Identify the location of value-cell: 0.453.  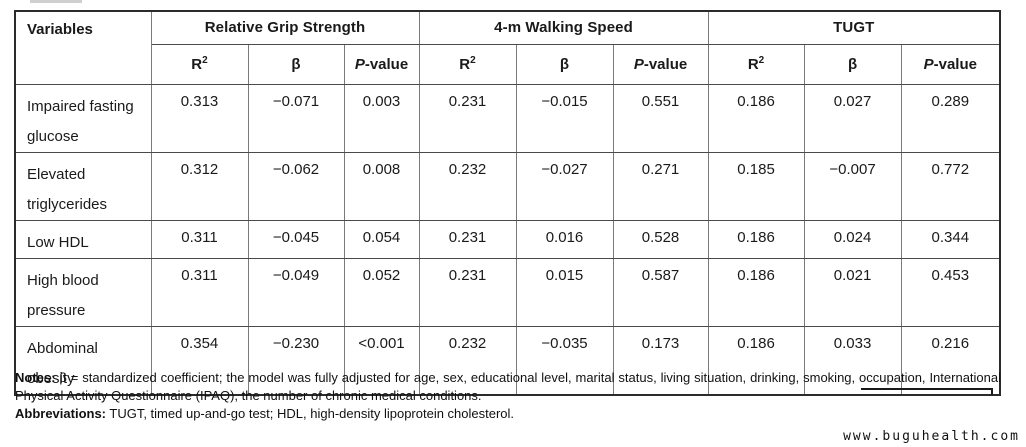
(950, 292).